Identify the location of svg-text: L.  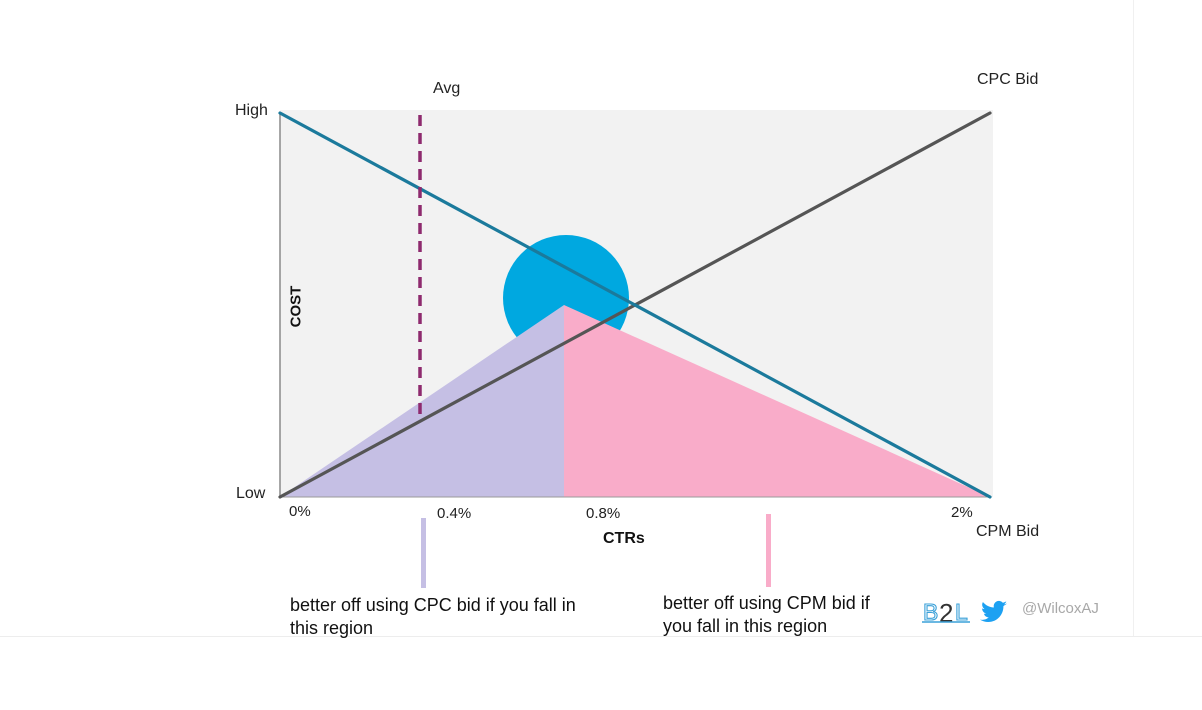
(961, 612).